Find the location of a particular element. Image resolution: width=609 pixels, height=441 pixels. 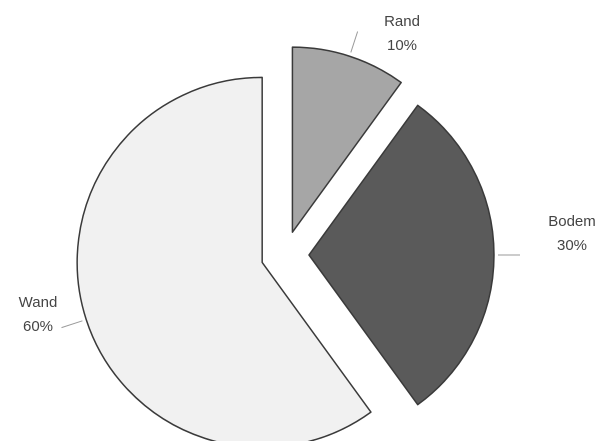

leader-line-wand is located at coordinates (72, 324).